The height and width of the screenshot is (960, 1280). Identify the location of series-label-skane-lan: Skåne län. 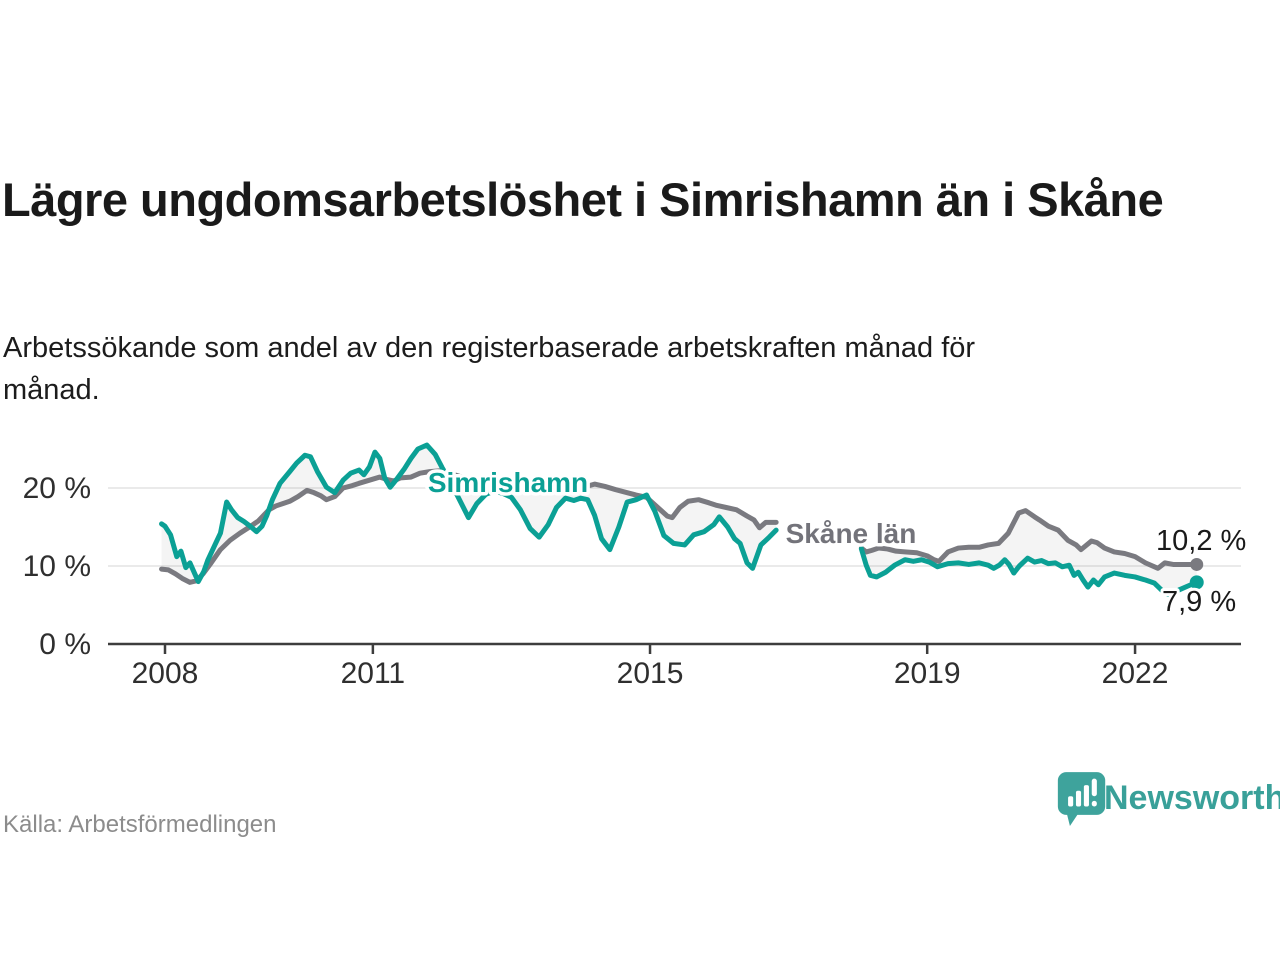
(851, 533).